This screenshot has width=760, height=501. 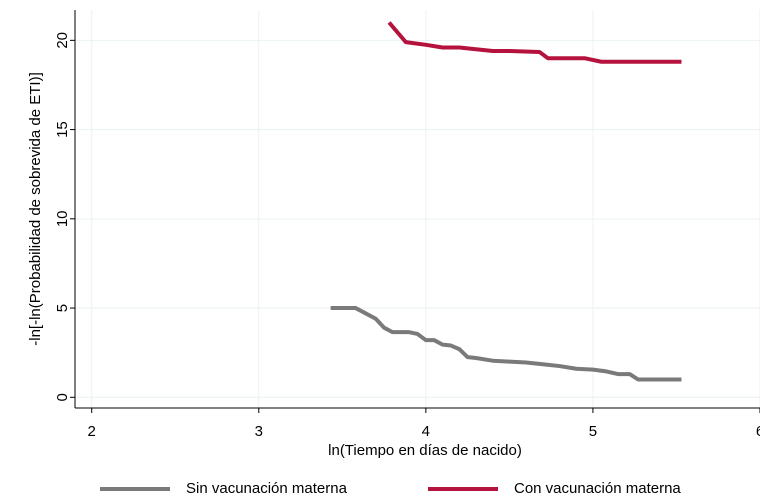 I want to click on x-tick-label: 5, so click(x=593, y=431).